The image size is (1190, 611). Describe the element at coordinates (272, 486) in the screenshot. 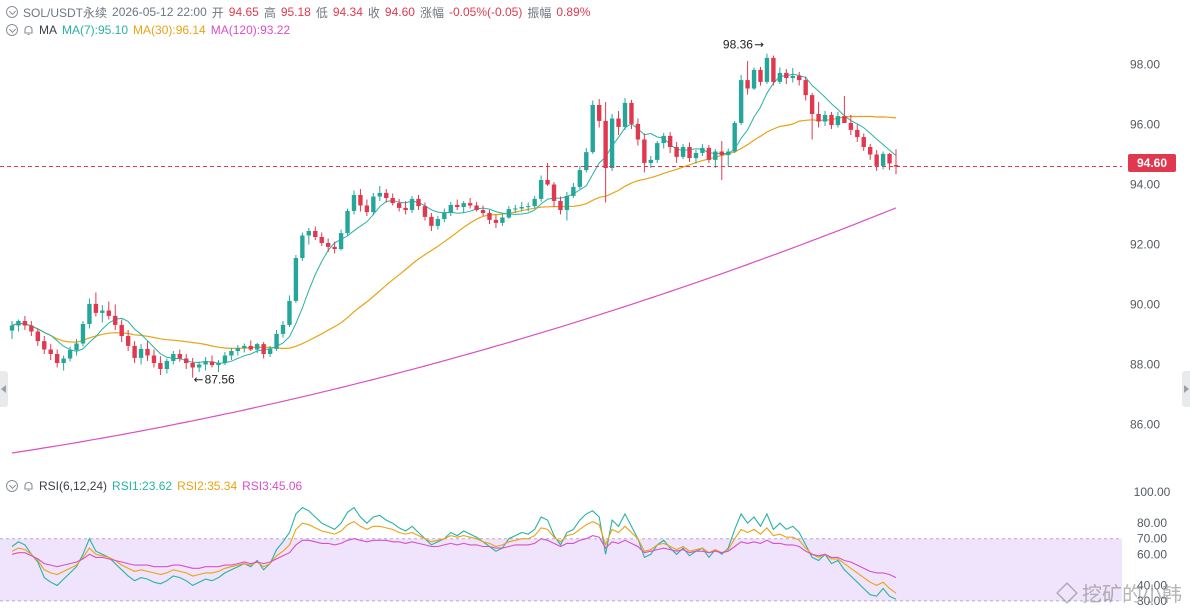

I see `rsi3-value: RSI3:45.06` at that location.